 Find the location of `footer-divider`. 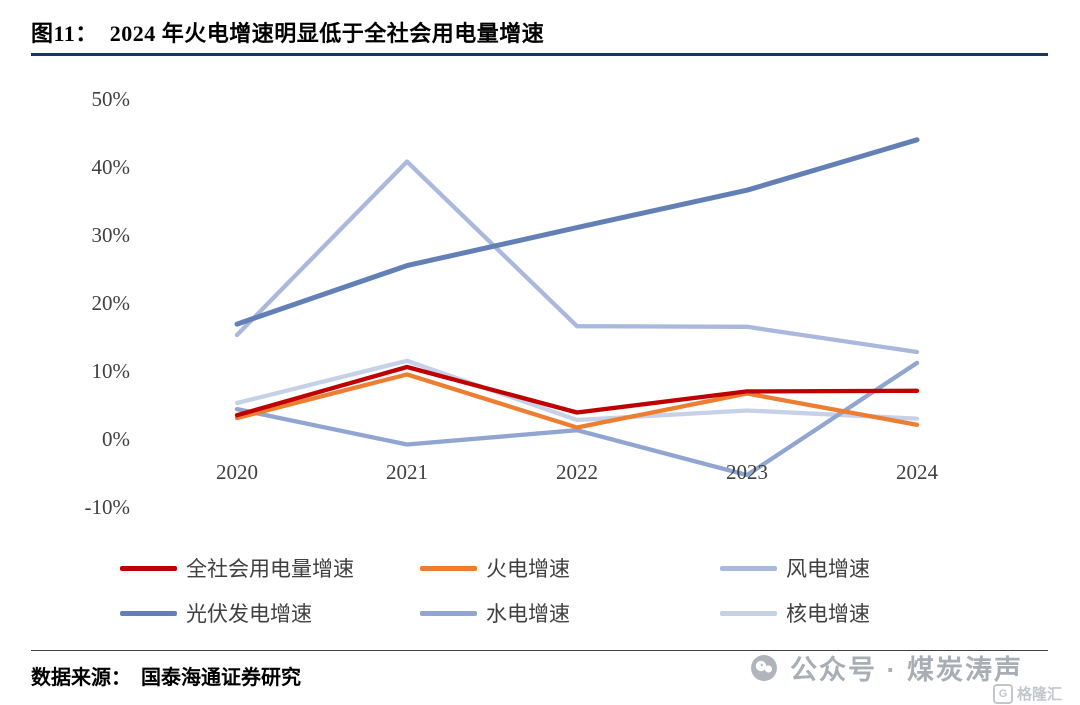

footer-divider is located at coordinates (539, 650).